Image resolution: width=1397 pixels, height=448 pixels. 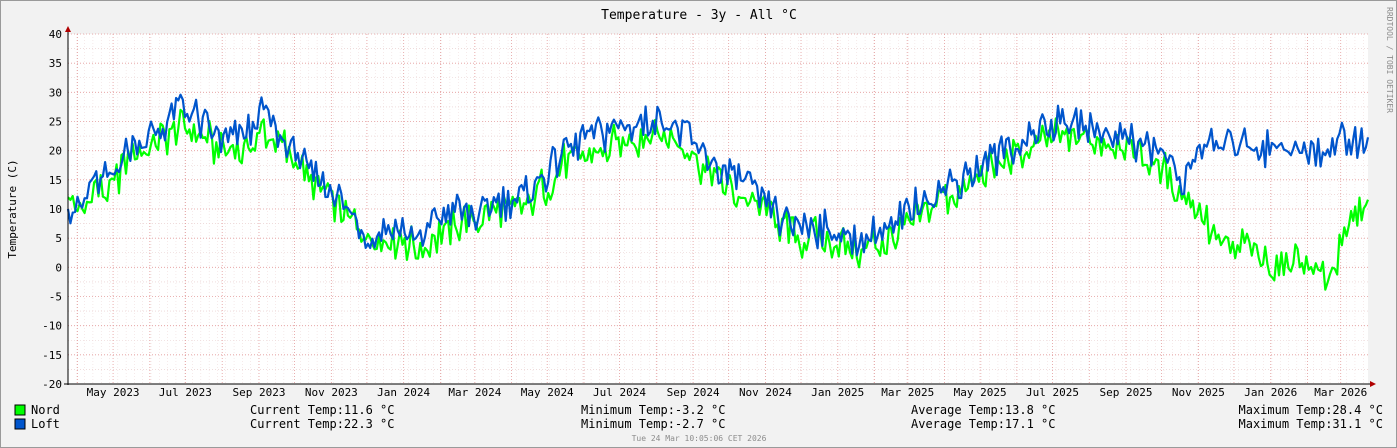 What do you see at coordinates (474, 392) in the screenshot?
I see `x-tick-label: Mar 2024` at bounding box center [474, 392].